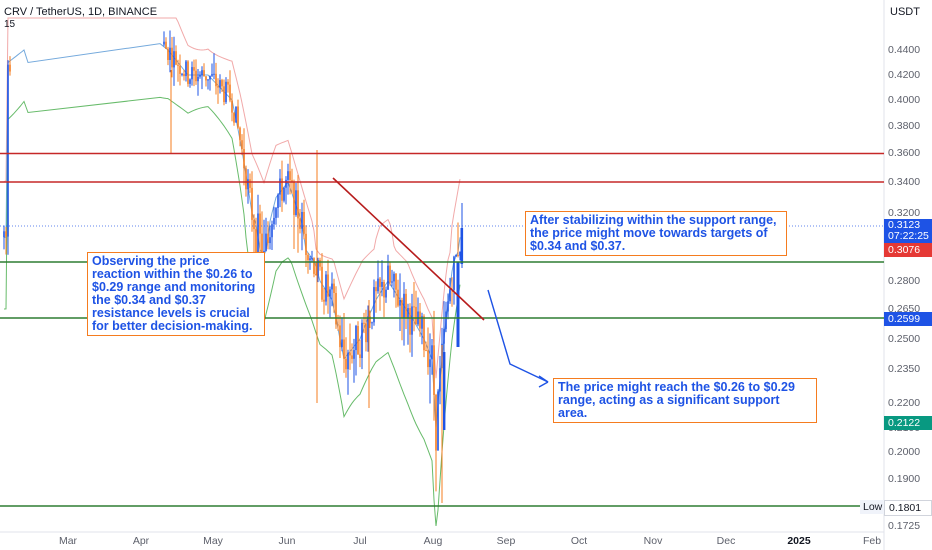 The image size is (932, 550). I want to click on price-tick-label: 0.4400, so click(904, 50).